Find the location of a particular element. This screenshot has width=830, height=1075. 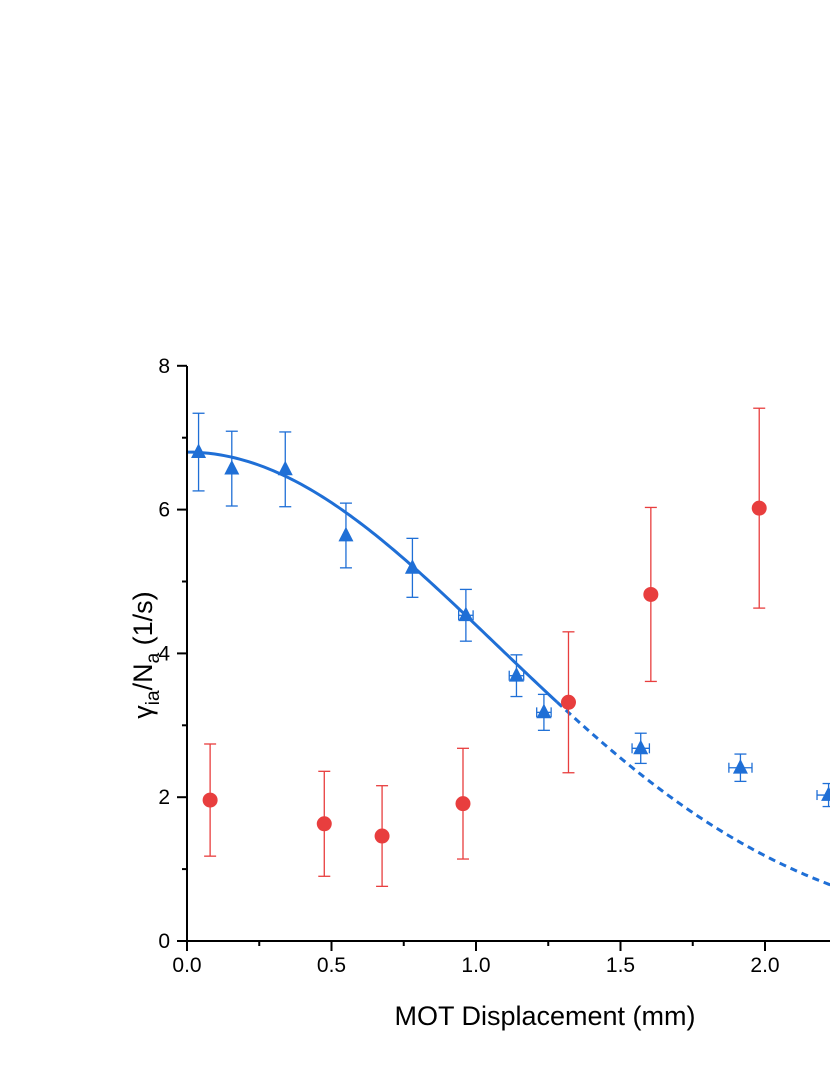

y-tick-label: 8 is located at coordinates (164, 366).